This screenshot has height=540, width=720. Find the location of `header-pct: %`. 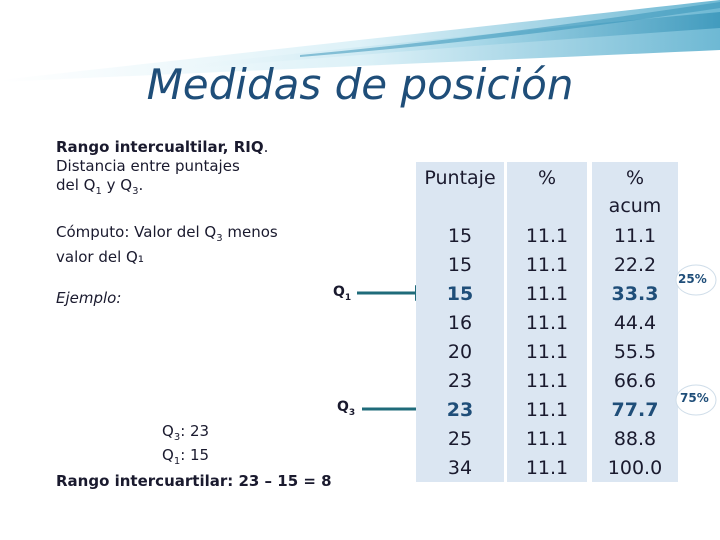

header-pct: % is located at coordinates (547, 178).